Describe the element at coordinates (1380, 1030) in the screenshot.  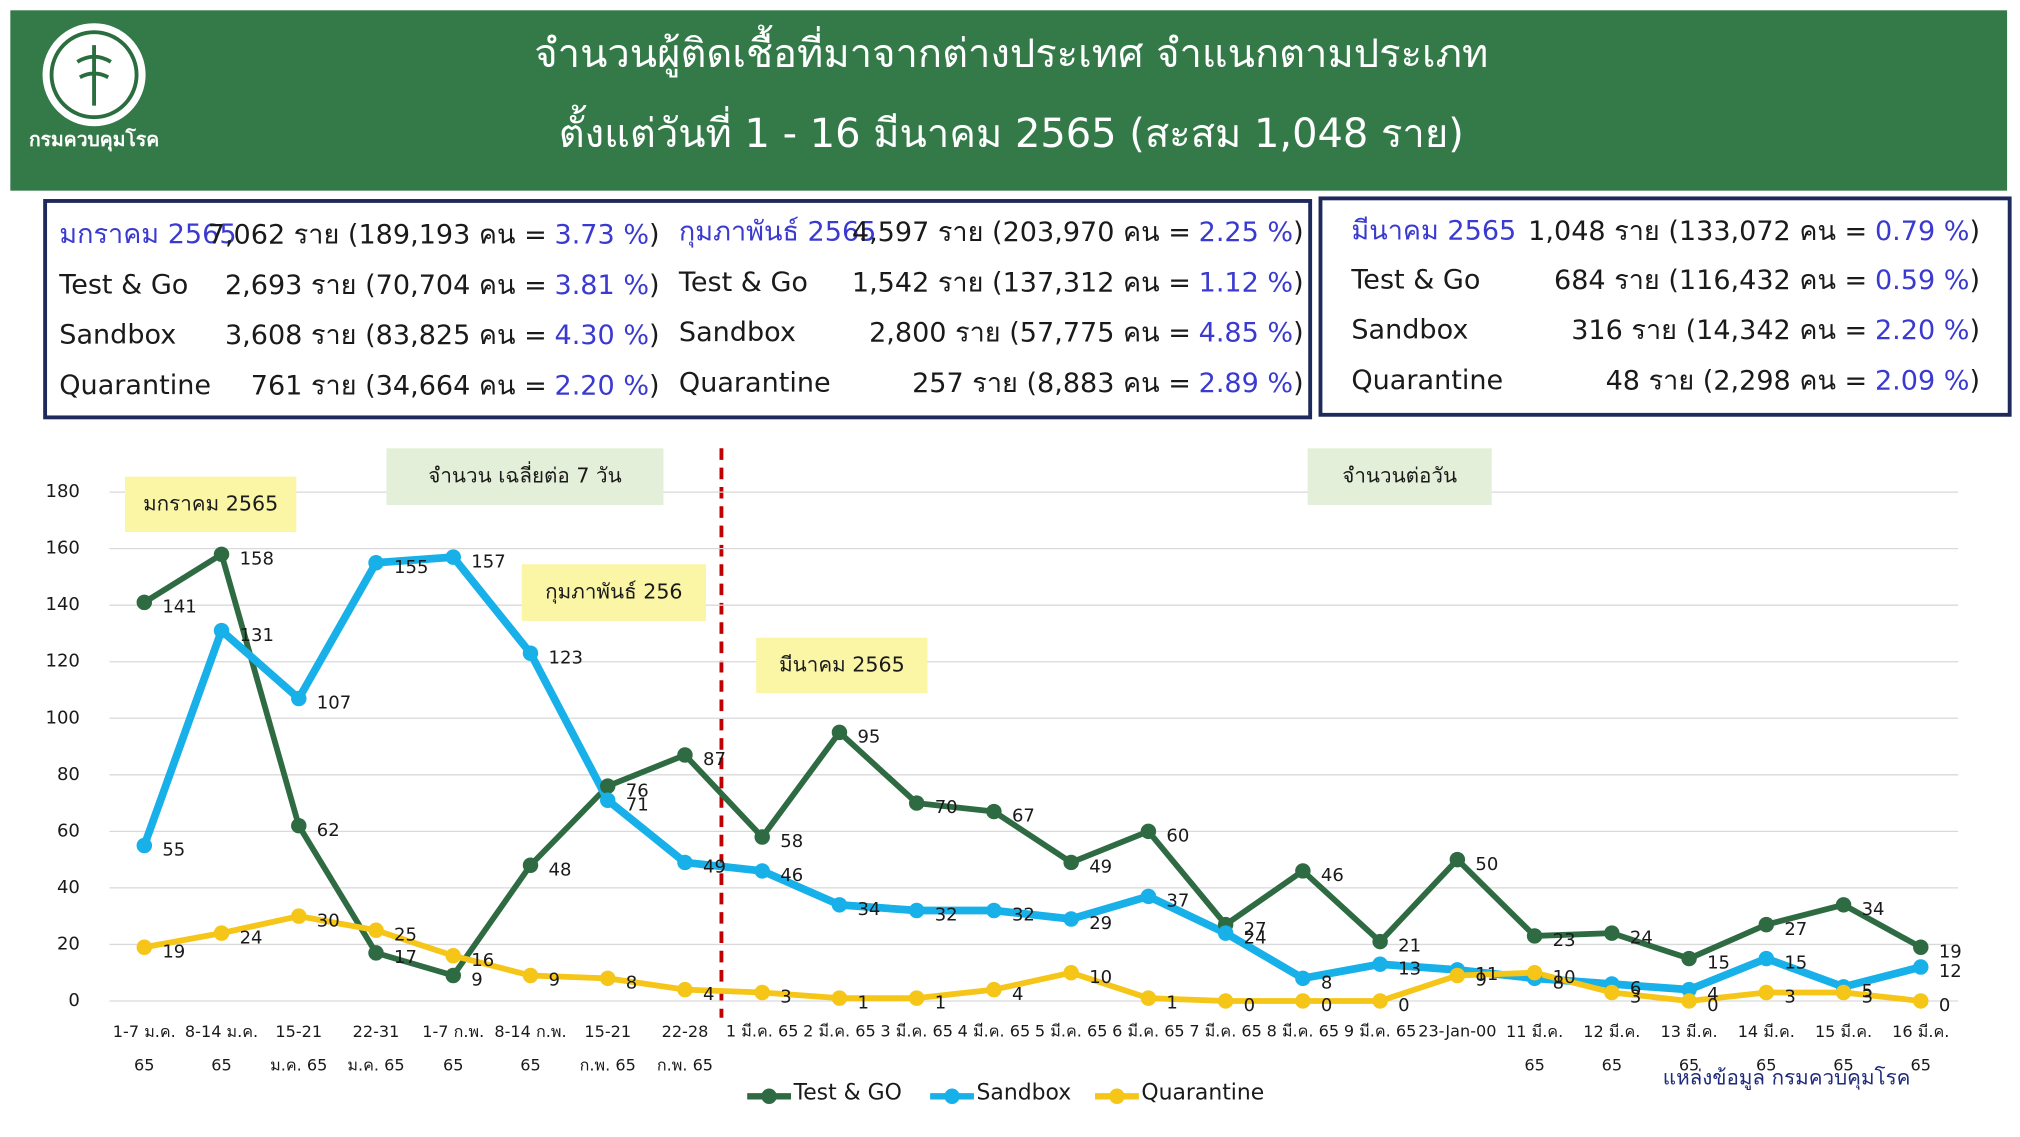
I see `x-tick-label: 9 มี.ค. 65` at that location.